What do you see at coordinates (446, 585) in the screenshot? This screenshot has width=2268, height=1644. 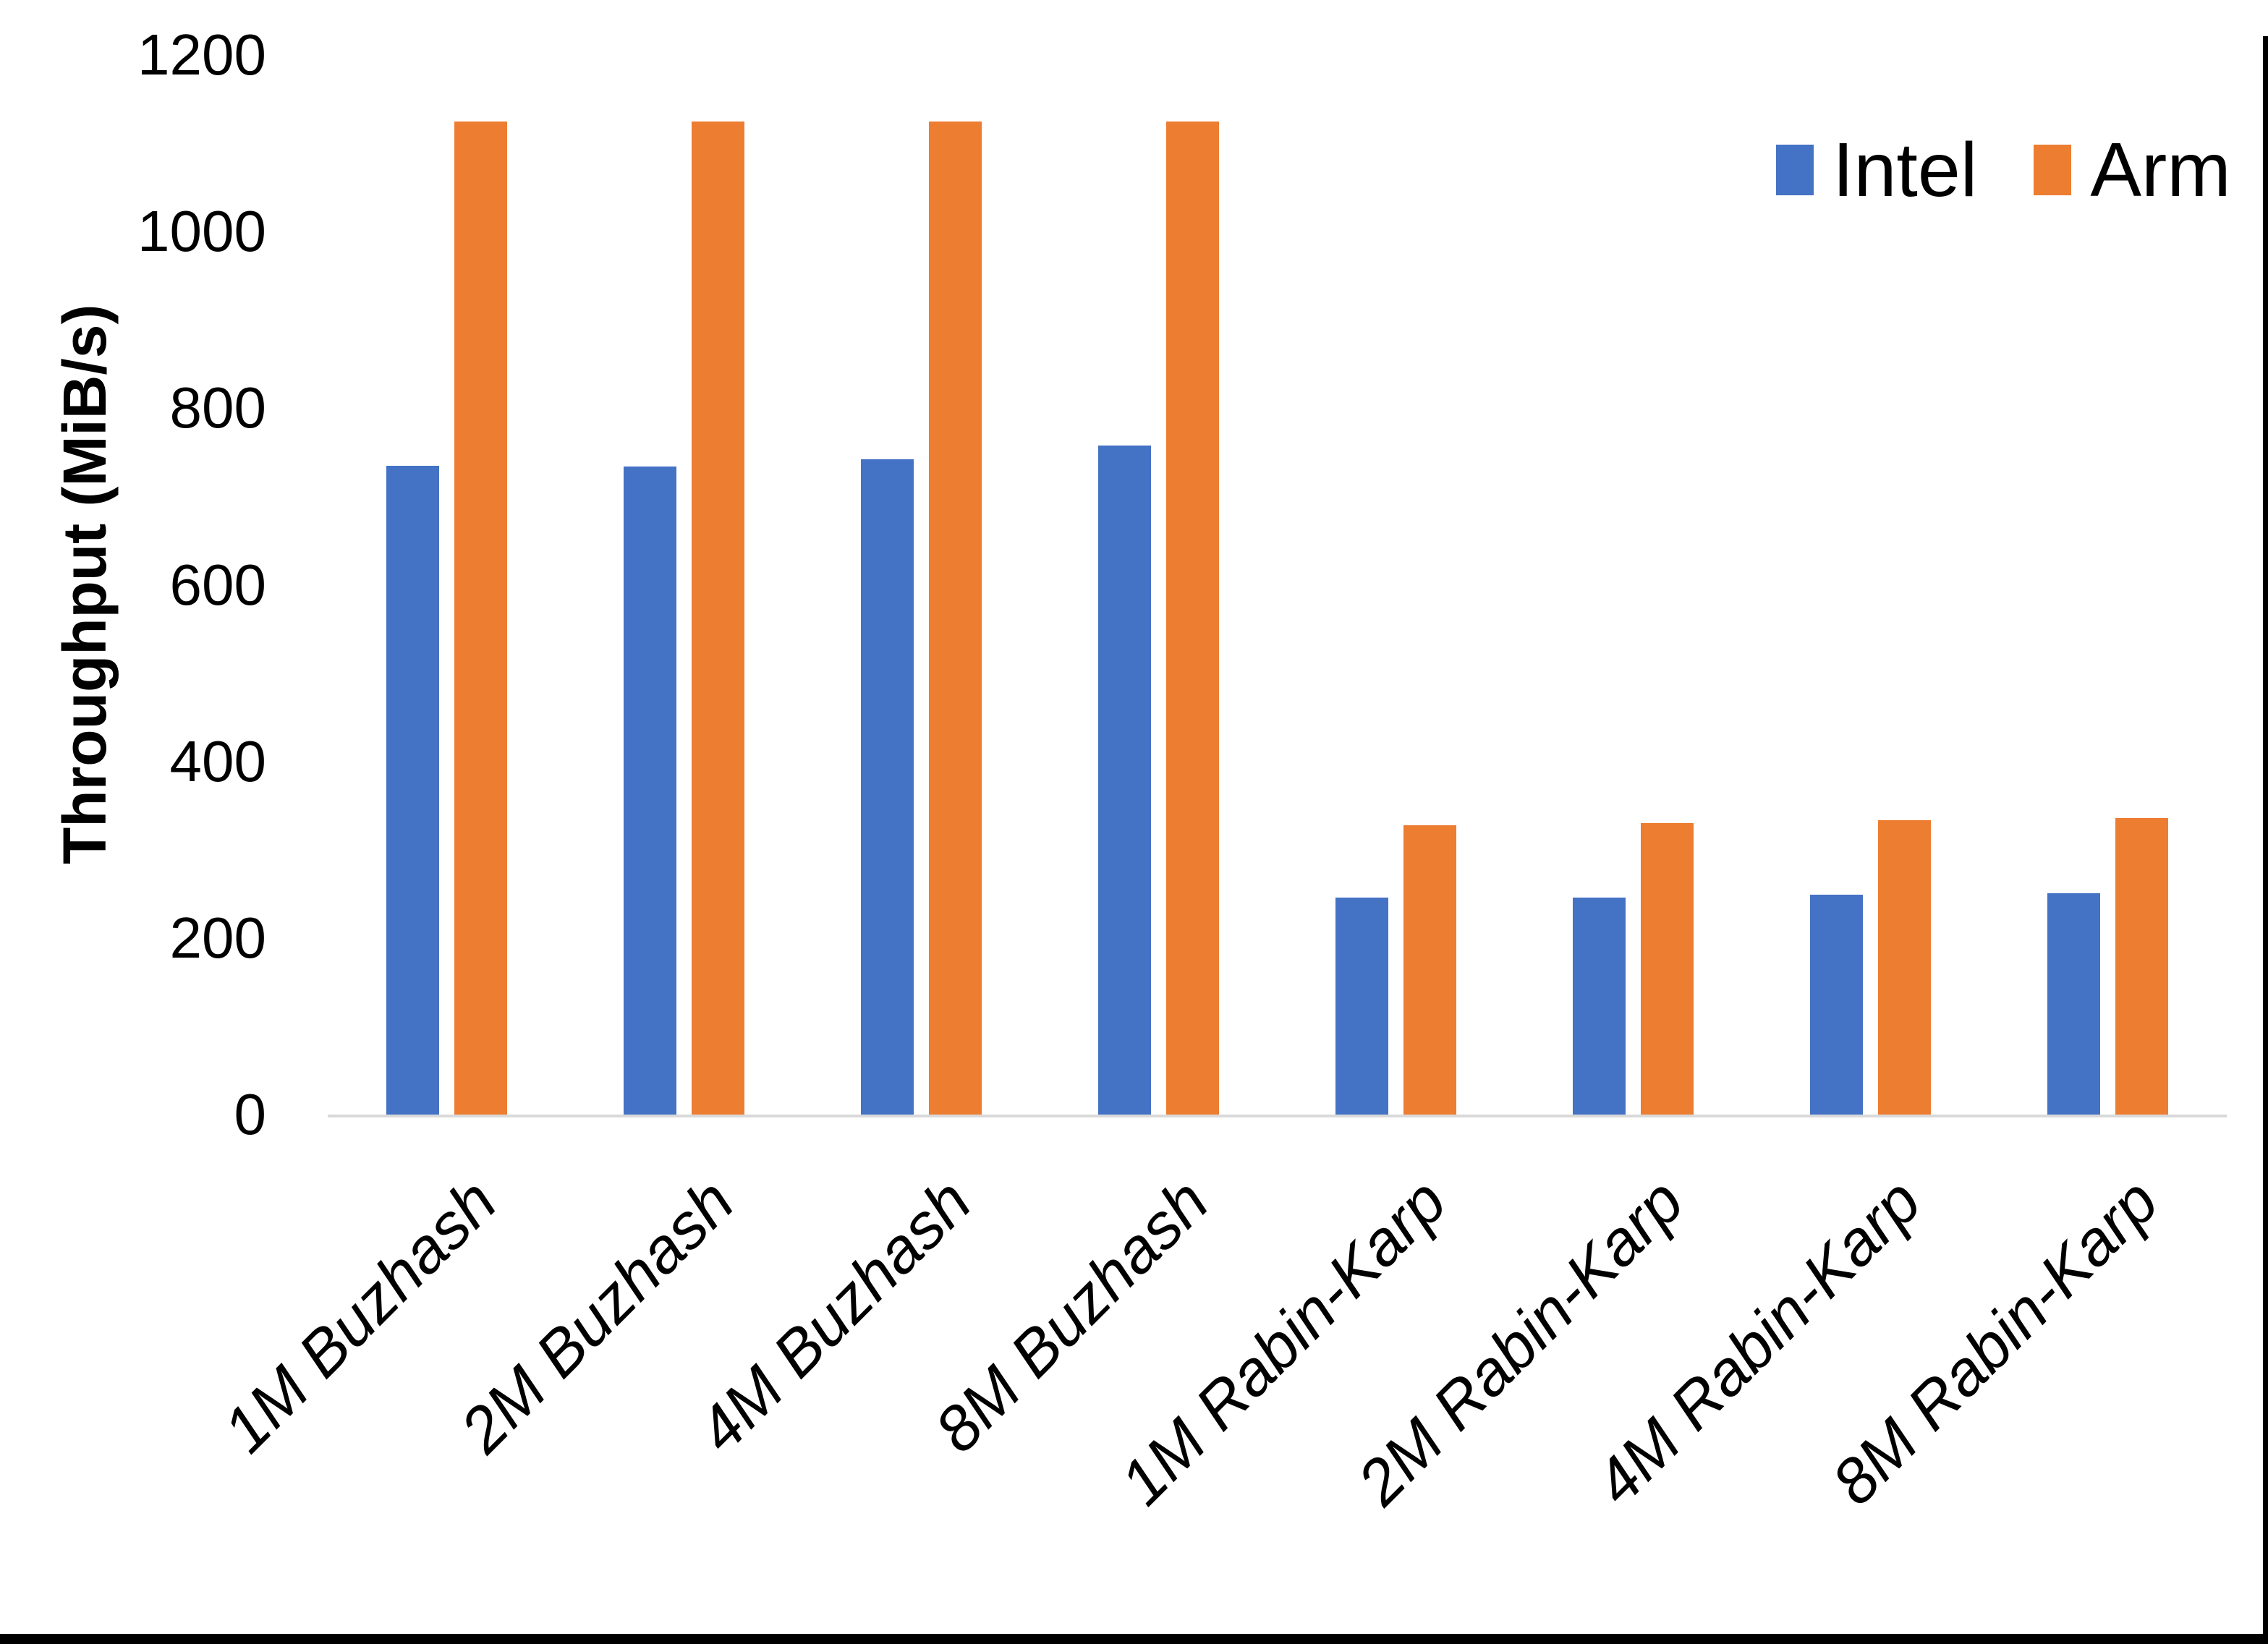 I see `category-group-1m-buzhash` at bounding box center [446, 585].